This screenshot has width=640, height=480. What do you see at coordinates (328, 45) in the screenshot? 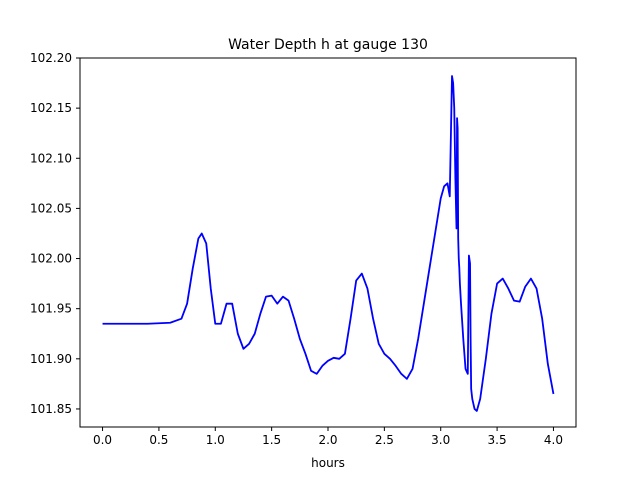
I see `chart-title: Water Depth h at gauge 130` at bounding box center [328, 45].